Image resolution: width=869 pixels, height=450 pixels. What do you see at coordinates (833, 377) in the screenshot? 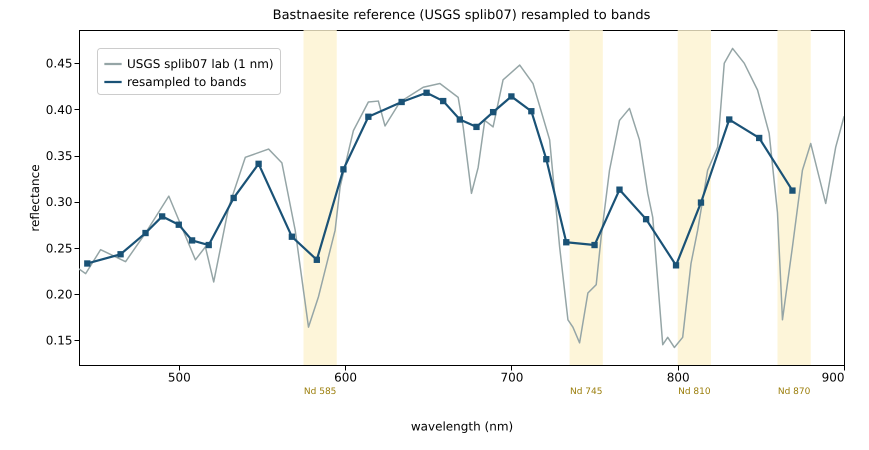
I see `x-tick-label: 900` at bounding box center [833, 377].